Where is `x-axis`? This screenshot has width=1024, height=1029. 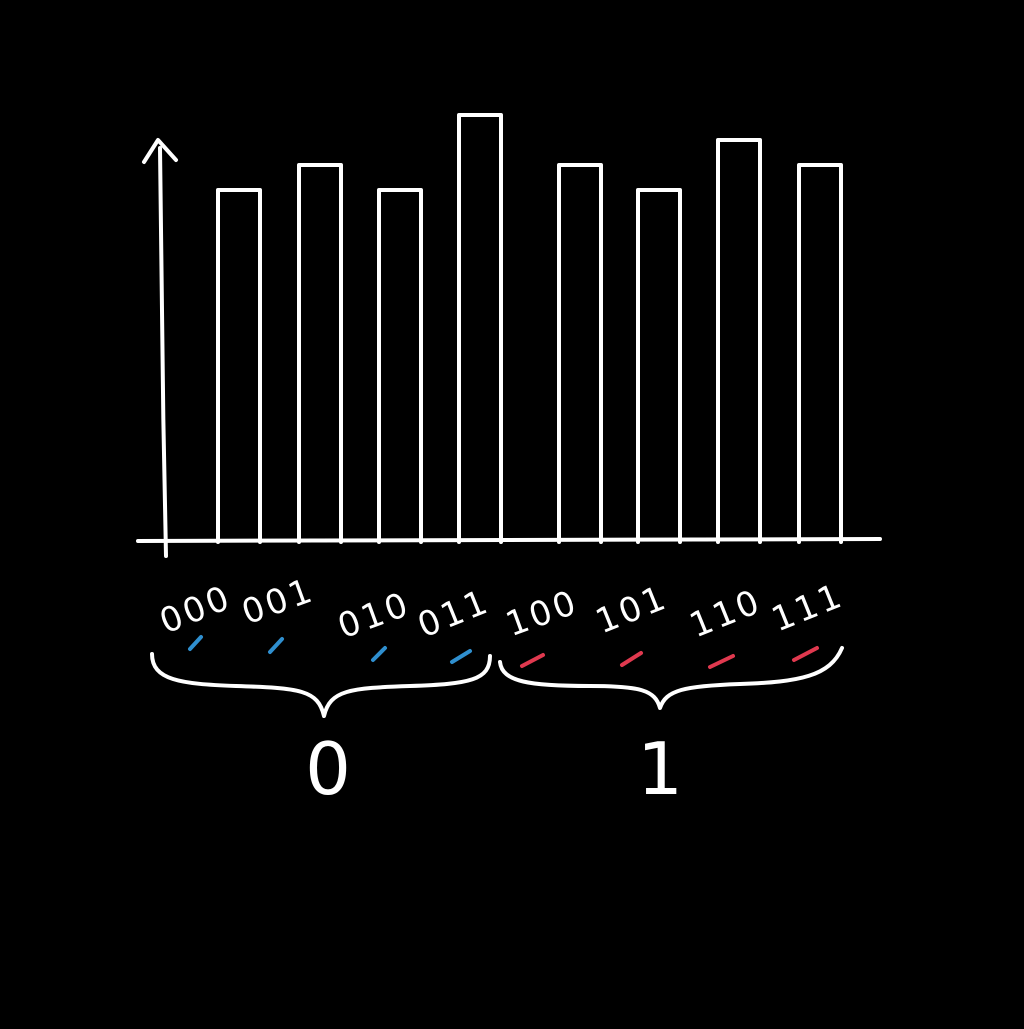
x-axis is located at coordinates (509, 540).